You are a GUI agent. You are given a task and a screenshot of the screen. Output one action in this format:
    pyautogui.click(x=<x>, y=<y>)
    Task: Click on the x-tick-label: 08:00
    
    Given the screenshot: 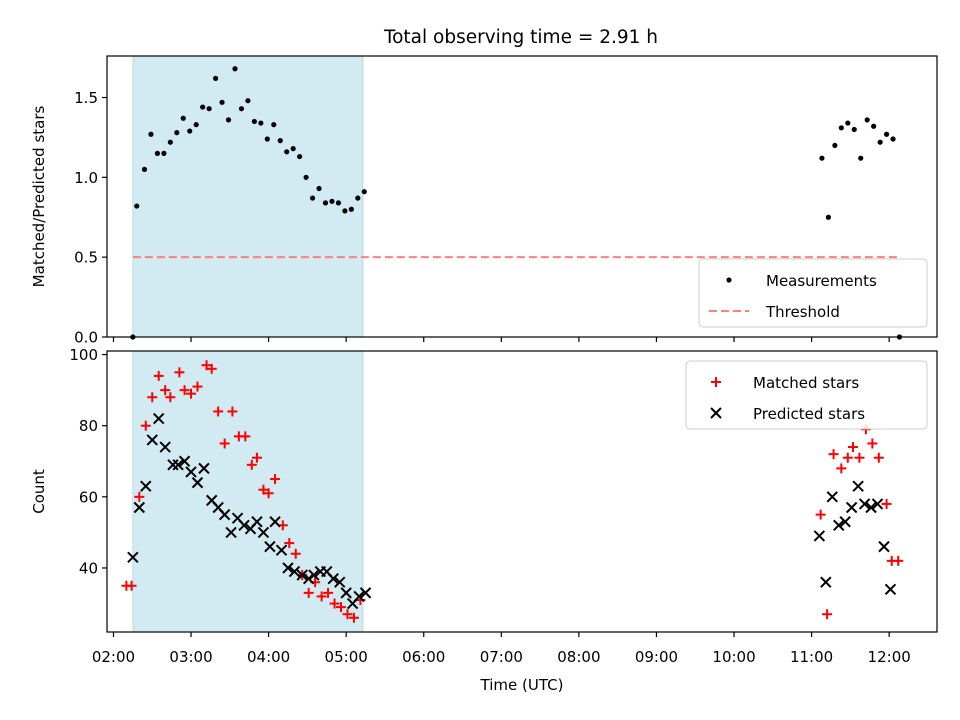 What is the action you would take?
    pyautogui.click(x=578, y=657)
    